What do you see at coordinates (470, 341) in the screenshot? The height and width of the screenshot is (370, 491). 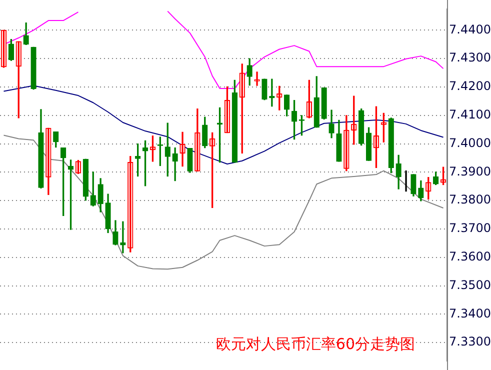 I see `y-tick-label: 7.3300` at bounding box center [470, 341].